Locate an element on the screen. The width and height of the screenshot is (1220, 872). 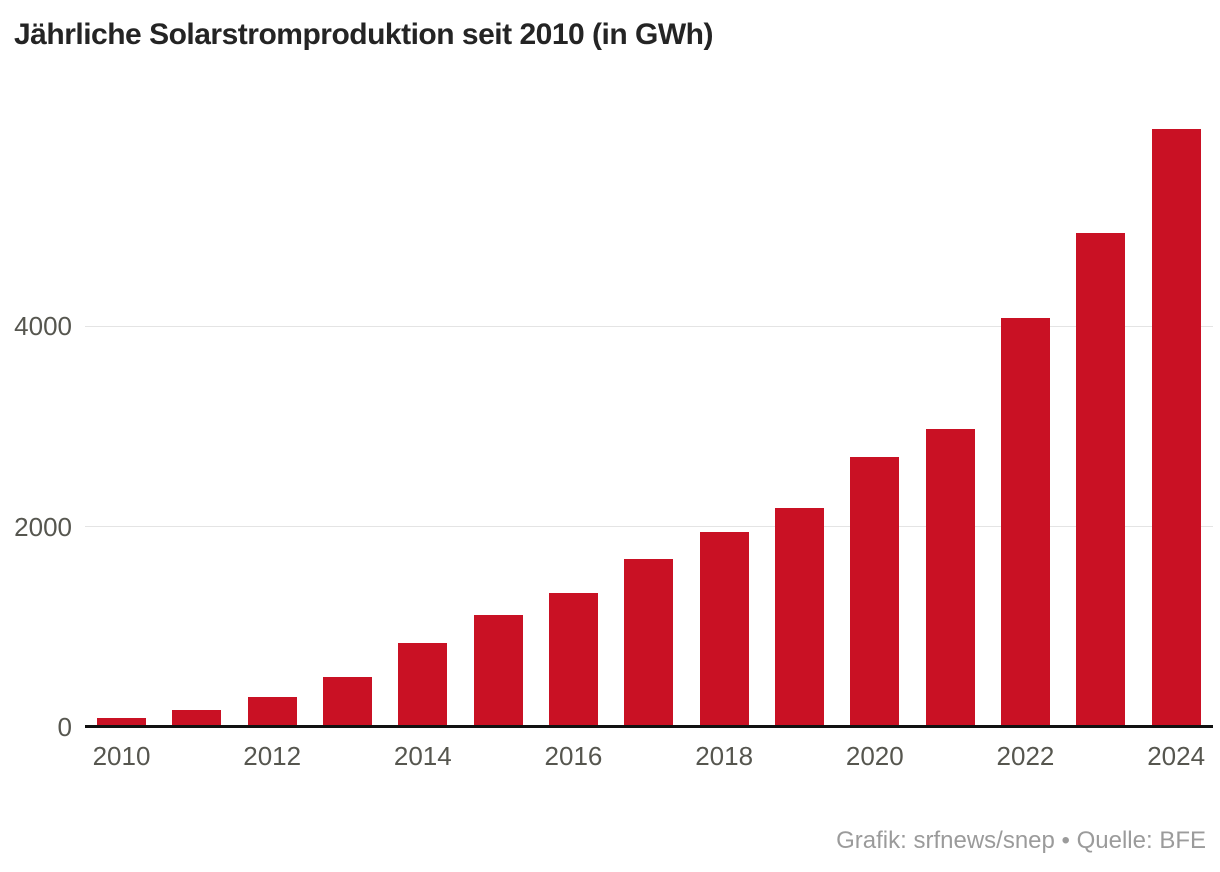
bar-2022 is located at coordinates (1025, 522).